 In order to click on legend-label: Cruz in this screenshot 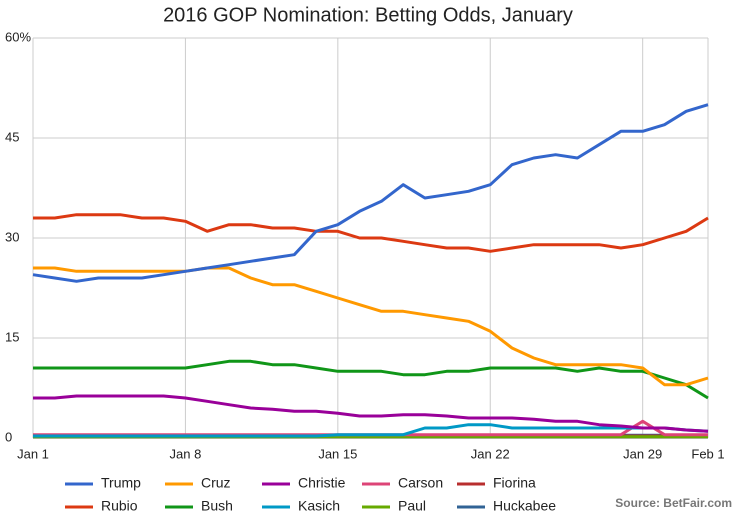, I will do `click(216, 483)`.